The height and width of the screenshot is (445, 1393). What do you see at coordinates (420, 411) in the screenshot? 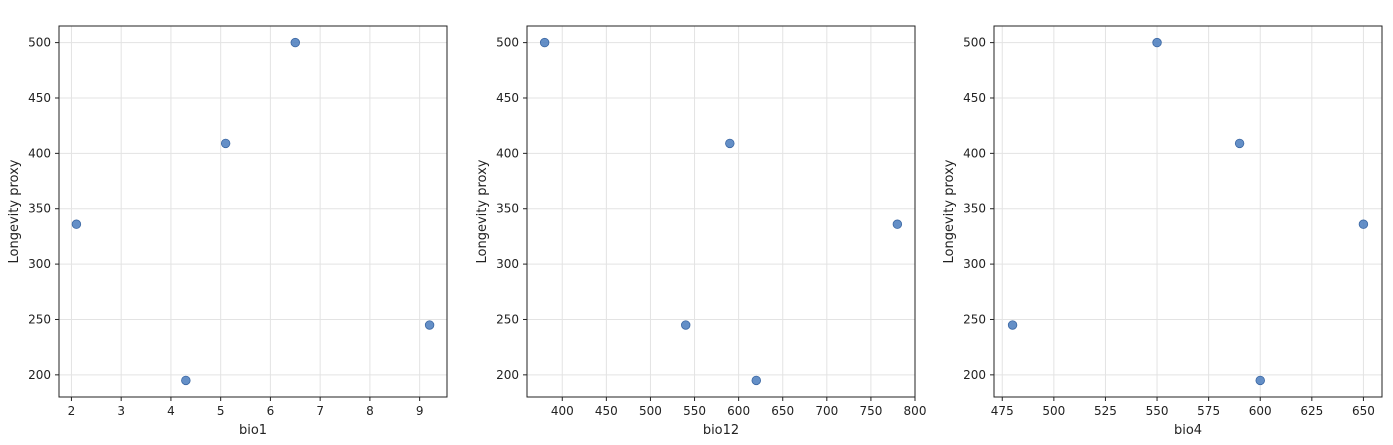
I see `x-tick-label: 9` at bounding box center [420, 411].